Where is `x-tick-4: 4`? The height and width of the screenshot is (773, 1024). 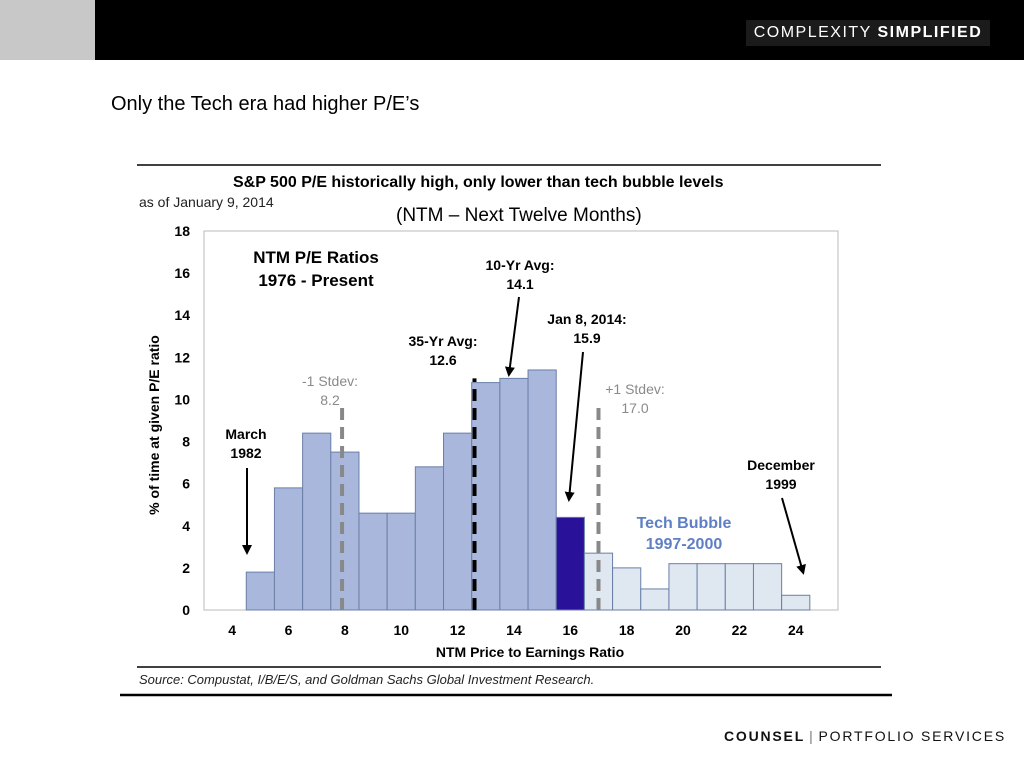 x-tick-4: 4 is located at coordinates (232, 630).